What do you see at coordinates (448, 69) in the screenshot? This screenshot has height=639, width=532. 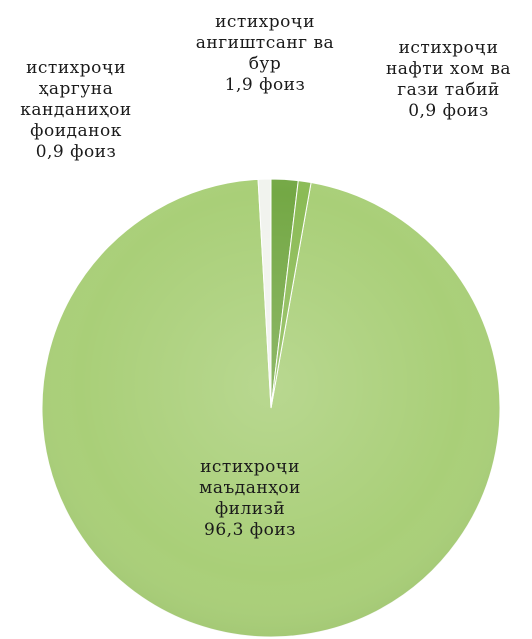 I see `slice-label-line: нафти хом ва` at bounding box center [448, 69].